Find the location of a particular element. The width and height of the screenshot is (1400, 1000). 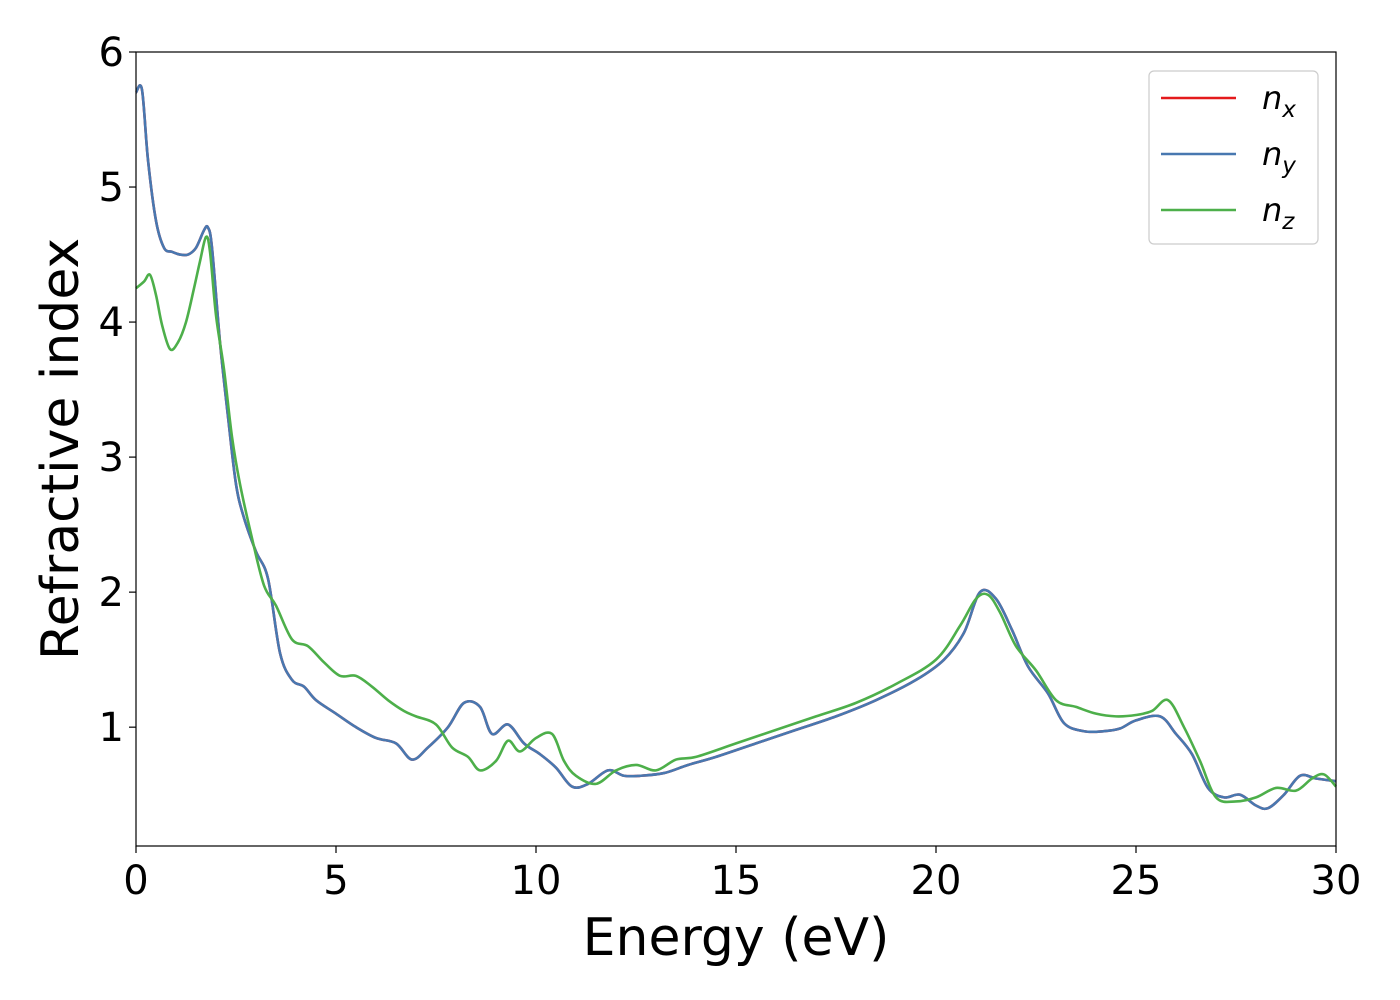

x-tick-label: 10 is located at coordinates (536, 881).